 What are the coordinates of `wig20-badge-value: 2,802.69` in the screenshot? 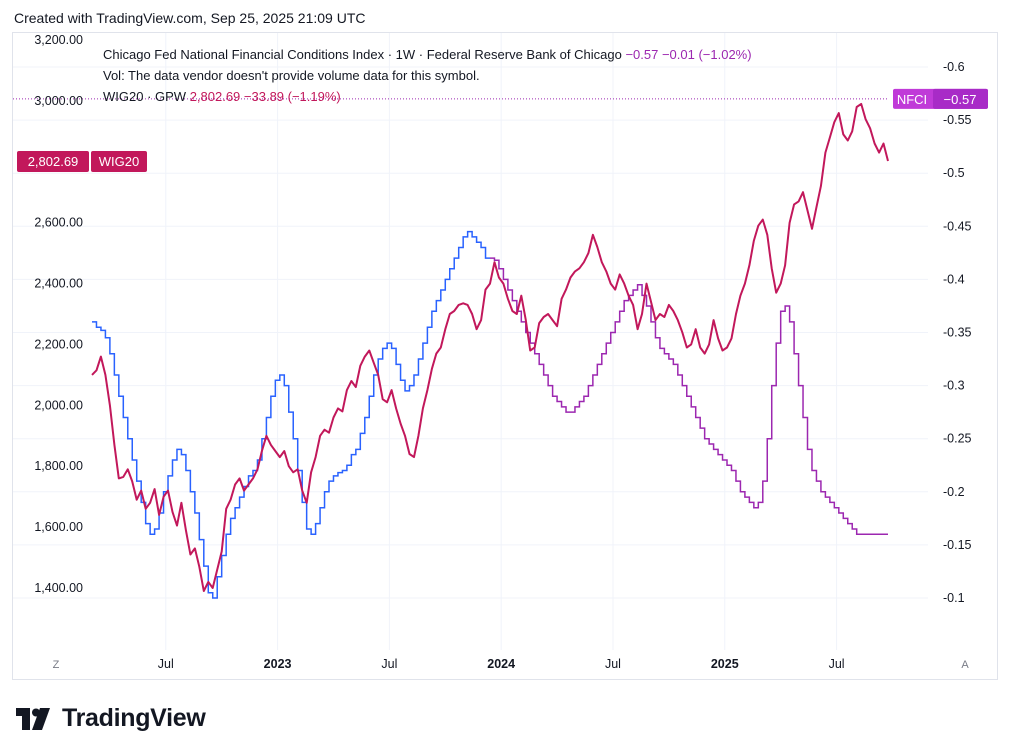 It's located at (53, 161).